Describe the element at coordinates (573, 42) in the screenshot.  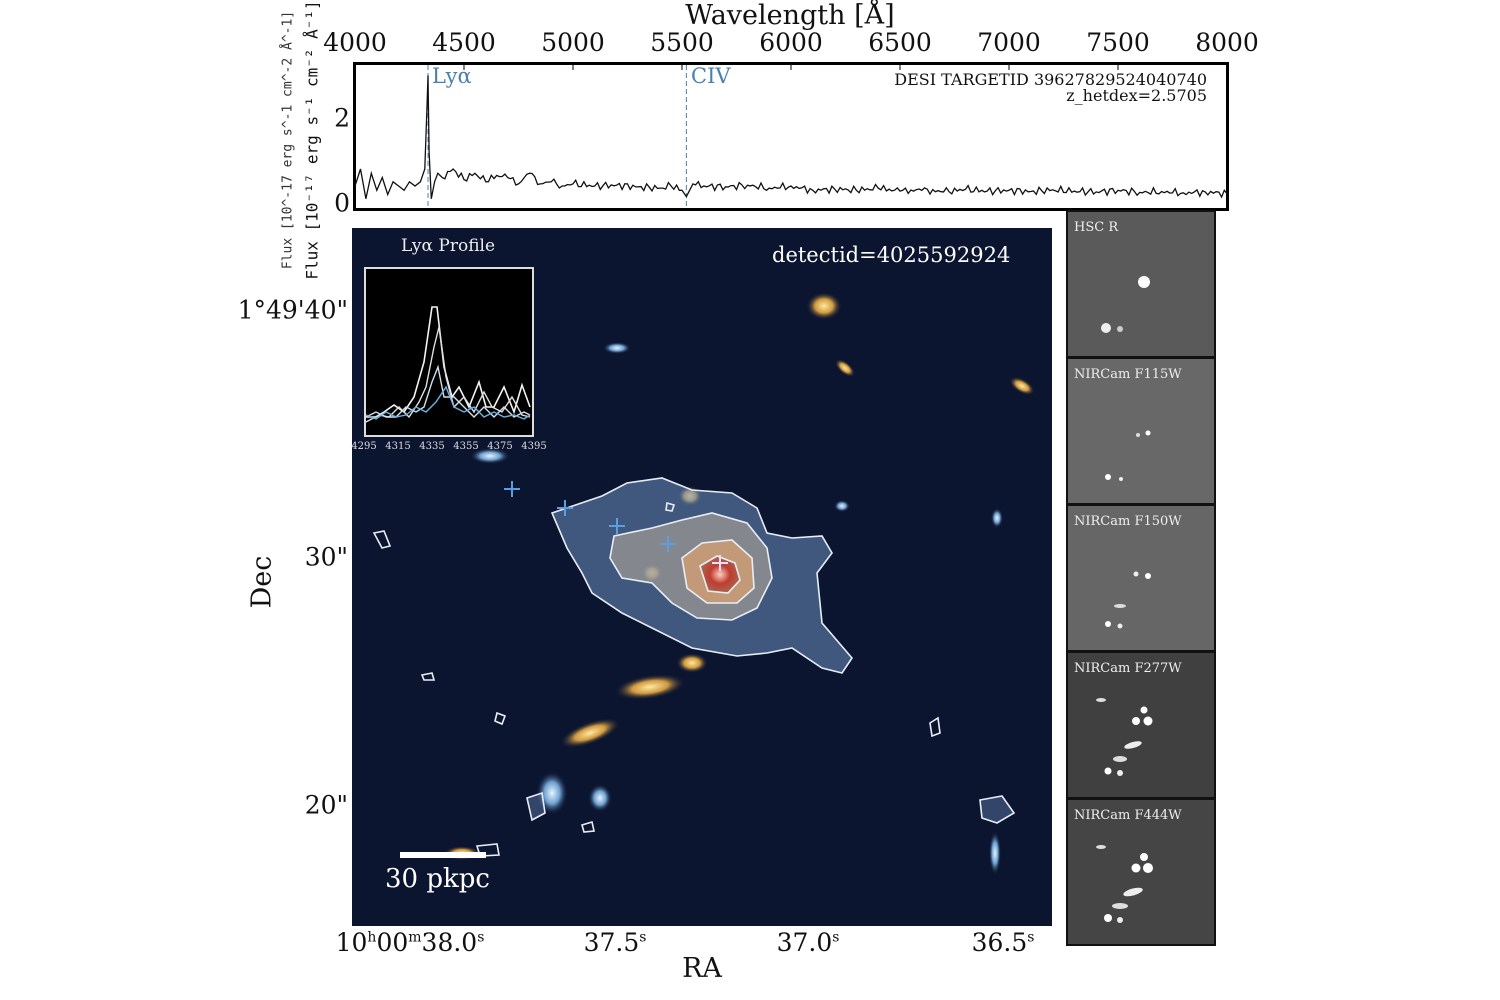
I see `spectrum-xtick: 5000` at that location.